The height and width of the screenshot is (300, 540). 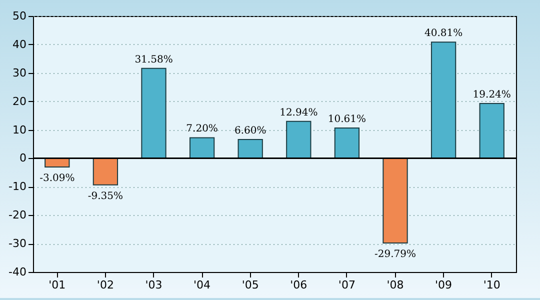 I want to click on y-tick-label: -40, so click(x=17, y=272).